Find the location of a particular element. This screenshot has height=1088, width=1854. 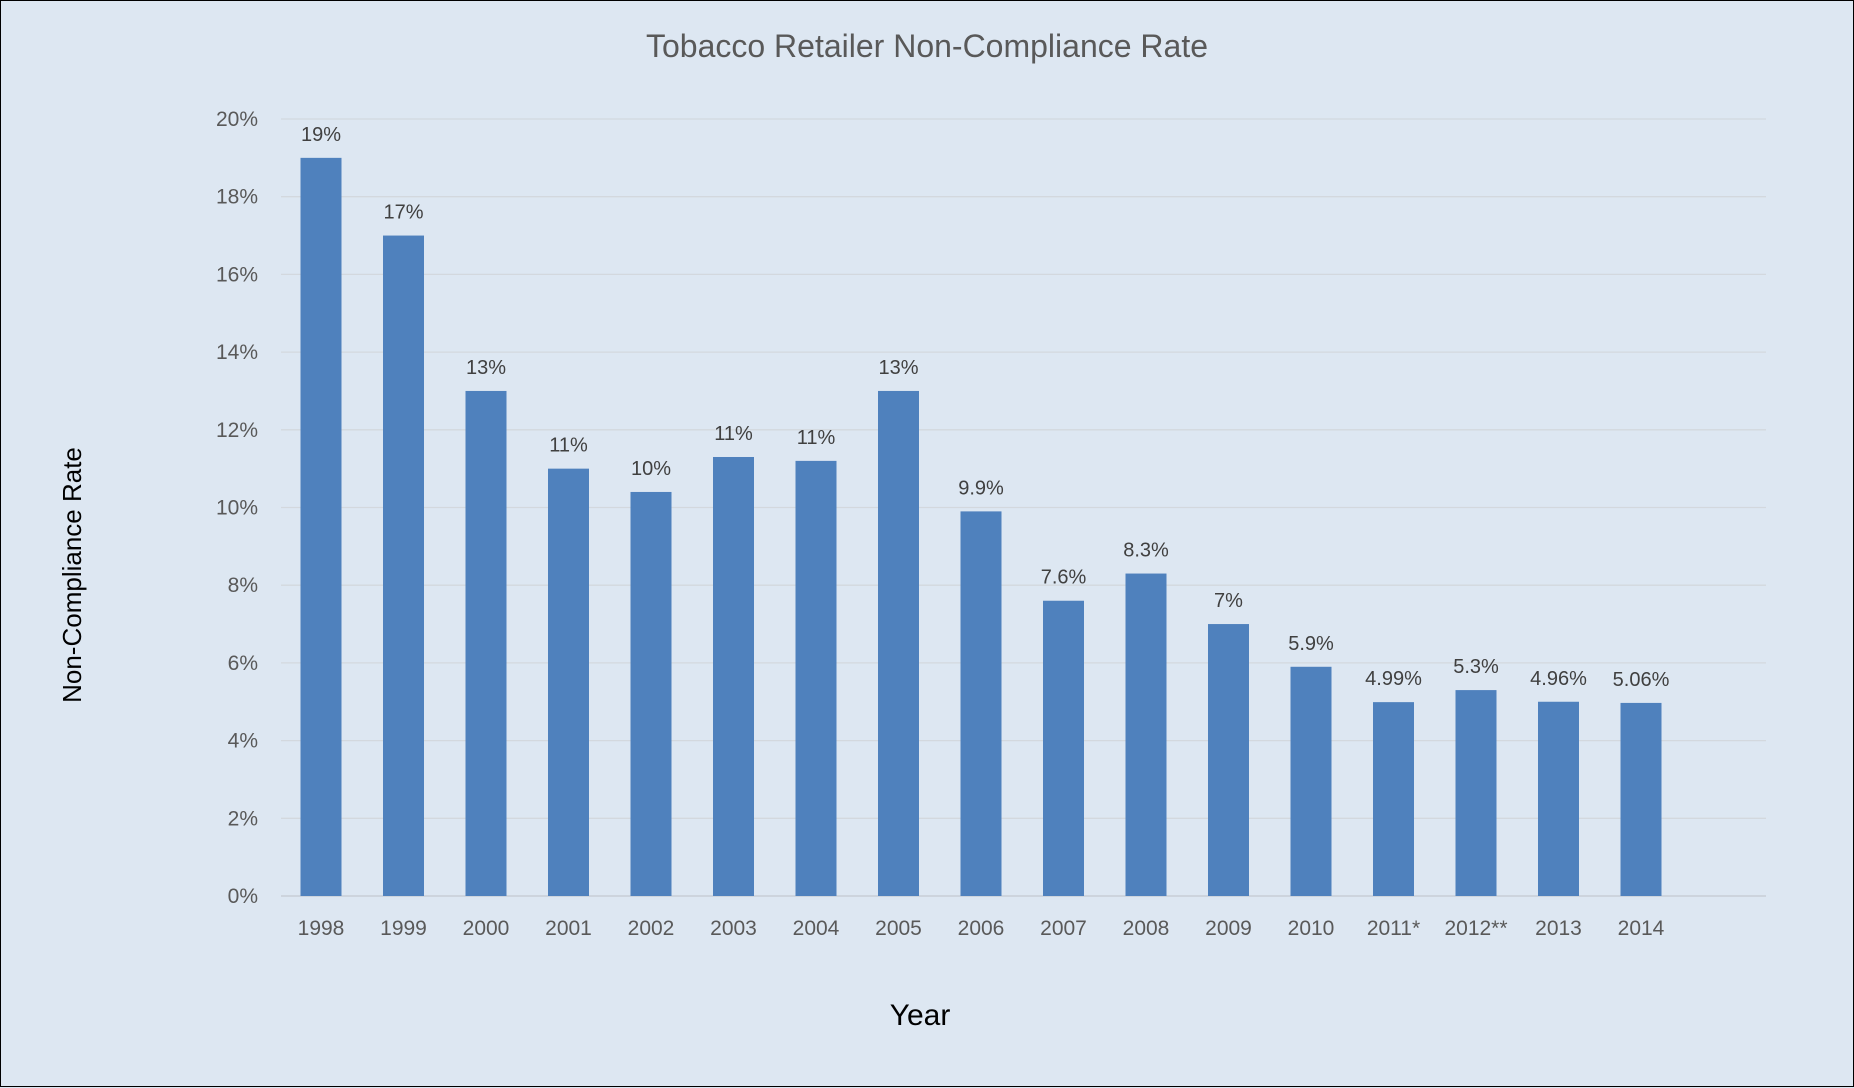

bar-2012 is located at coordinates (1476, 793).